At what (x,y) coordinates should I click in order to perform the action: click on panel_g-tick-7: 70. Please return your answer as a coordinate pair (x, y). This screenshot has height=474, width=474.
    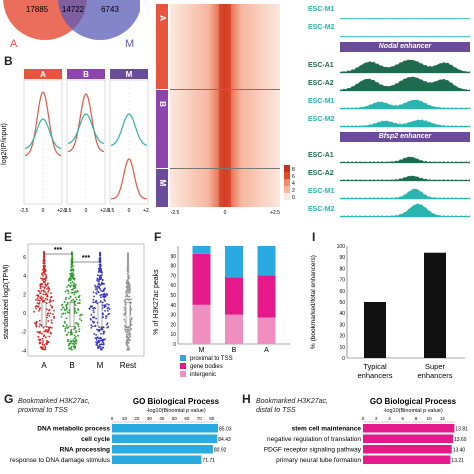
    Looking at the image, I should click on (200, 418).